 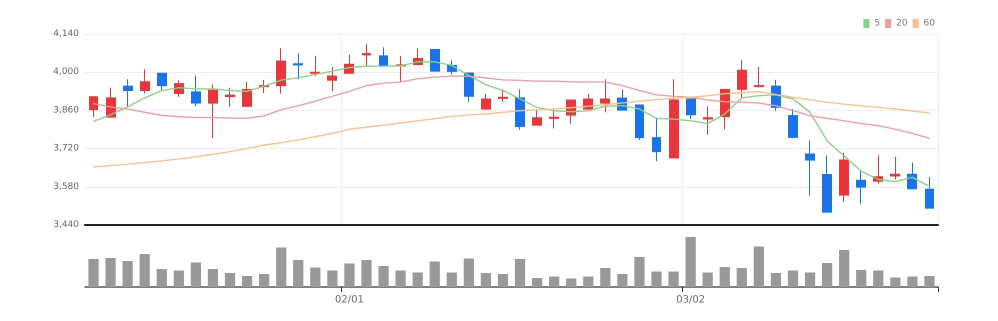 I want to click on y-tick-label: 3,720, so click(x=66, y=149).